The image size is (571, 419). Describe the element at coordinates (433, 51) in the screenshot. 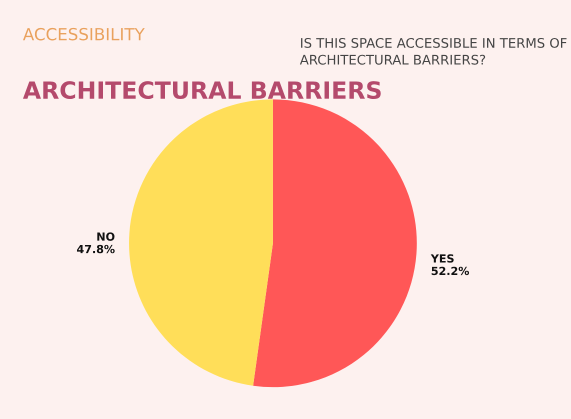

I see `text: IS THIS SPACE ACCESSIBLE IN TERMS OF ARCHITECTURAL BARRIERS?` at that location.